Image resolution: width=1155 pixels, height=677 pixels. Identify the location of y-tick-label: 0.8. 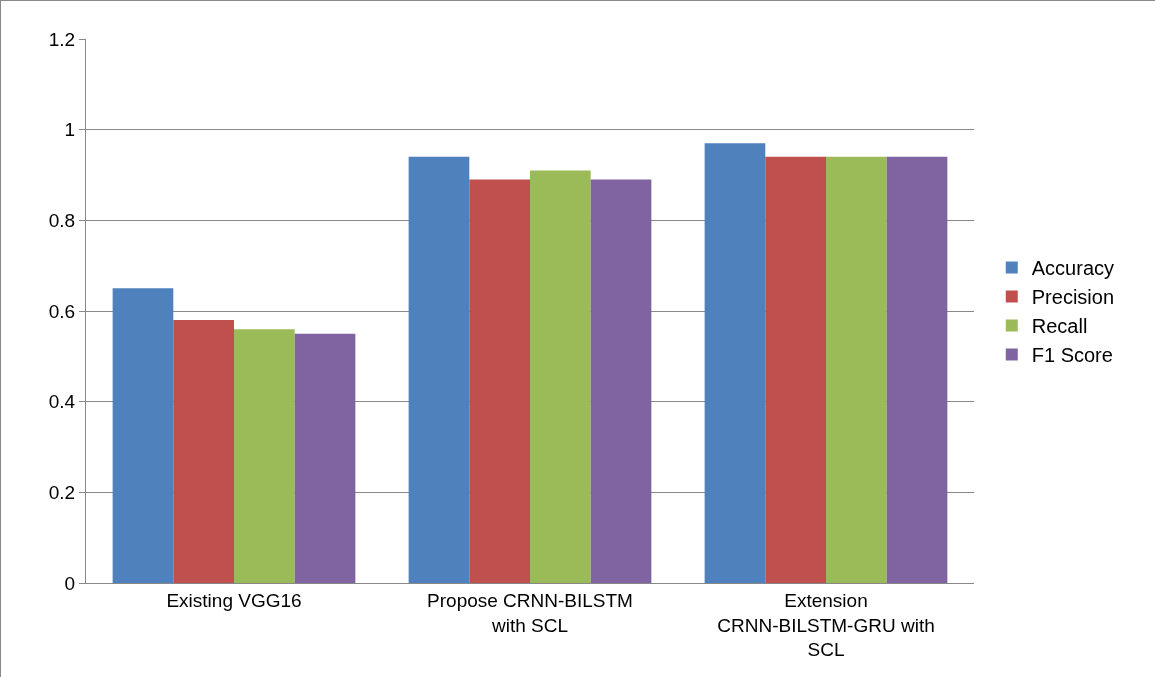
(62, 220).